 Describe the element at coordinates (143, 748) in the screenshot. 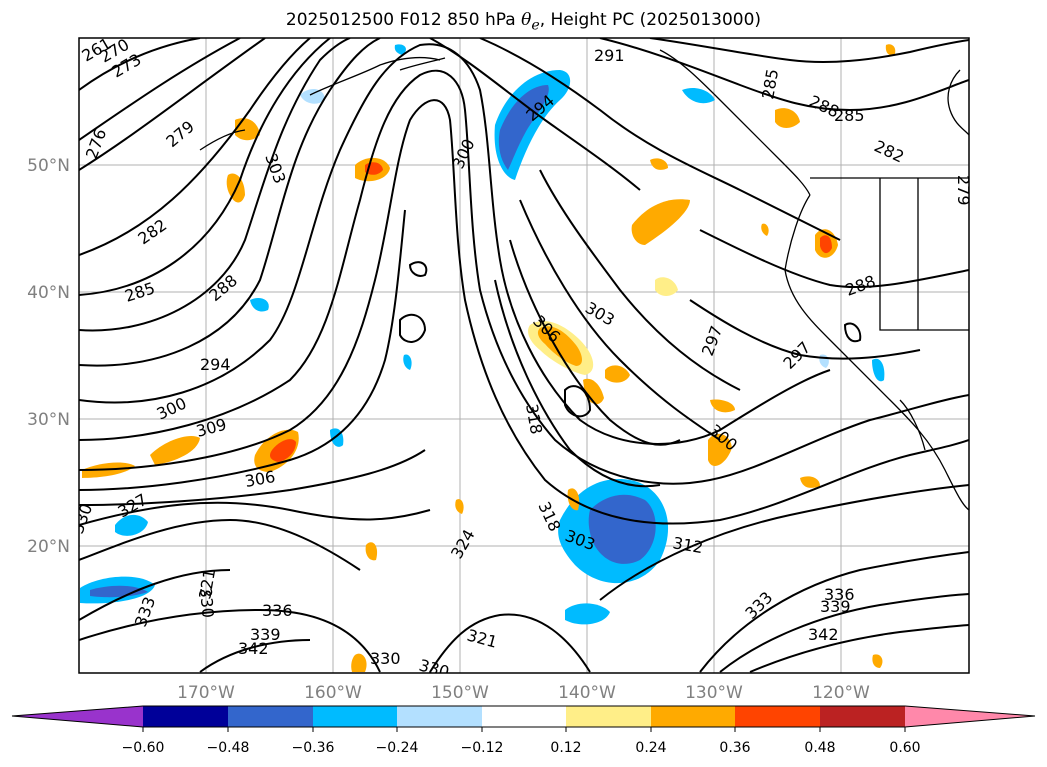

I see `colorbar-tick-label: −0.60` at that location.